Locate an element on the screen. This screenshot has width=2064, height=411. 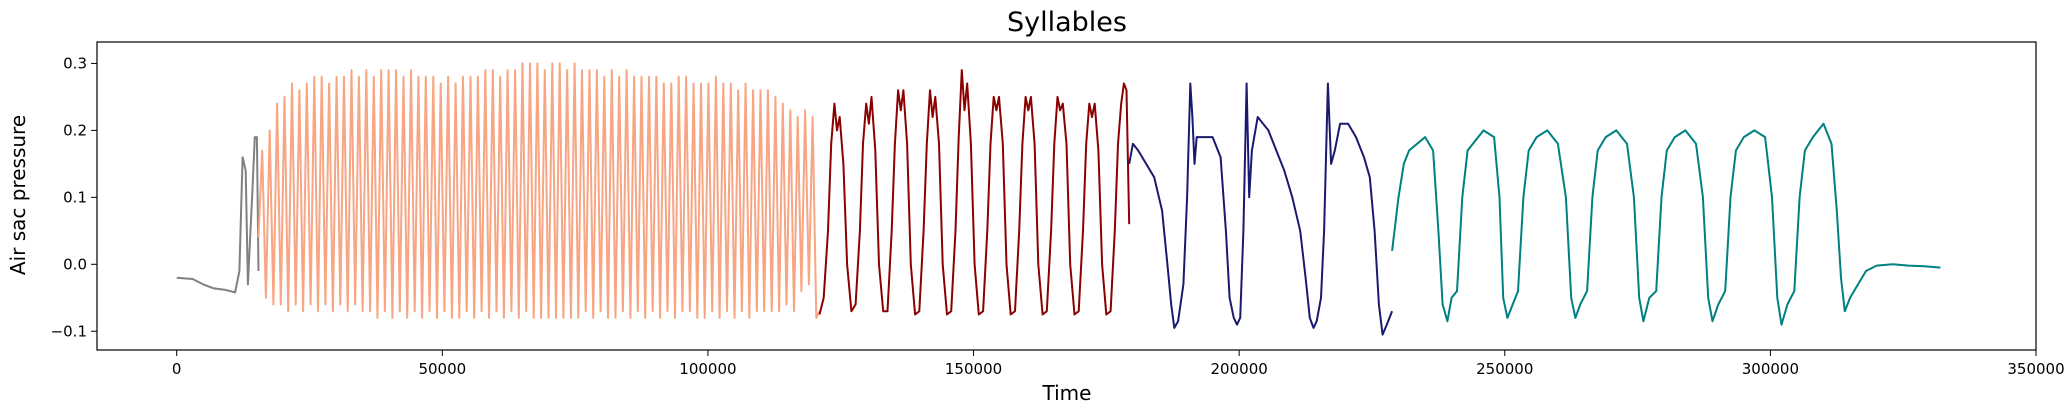
y-axis-ticks: −0.1 0.0 0.1 0.2 0.3 is located at coordinates (74, 197).